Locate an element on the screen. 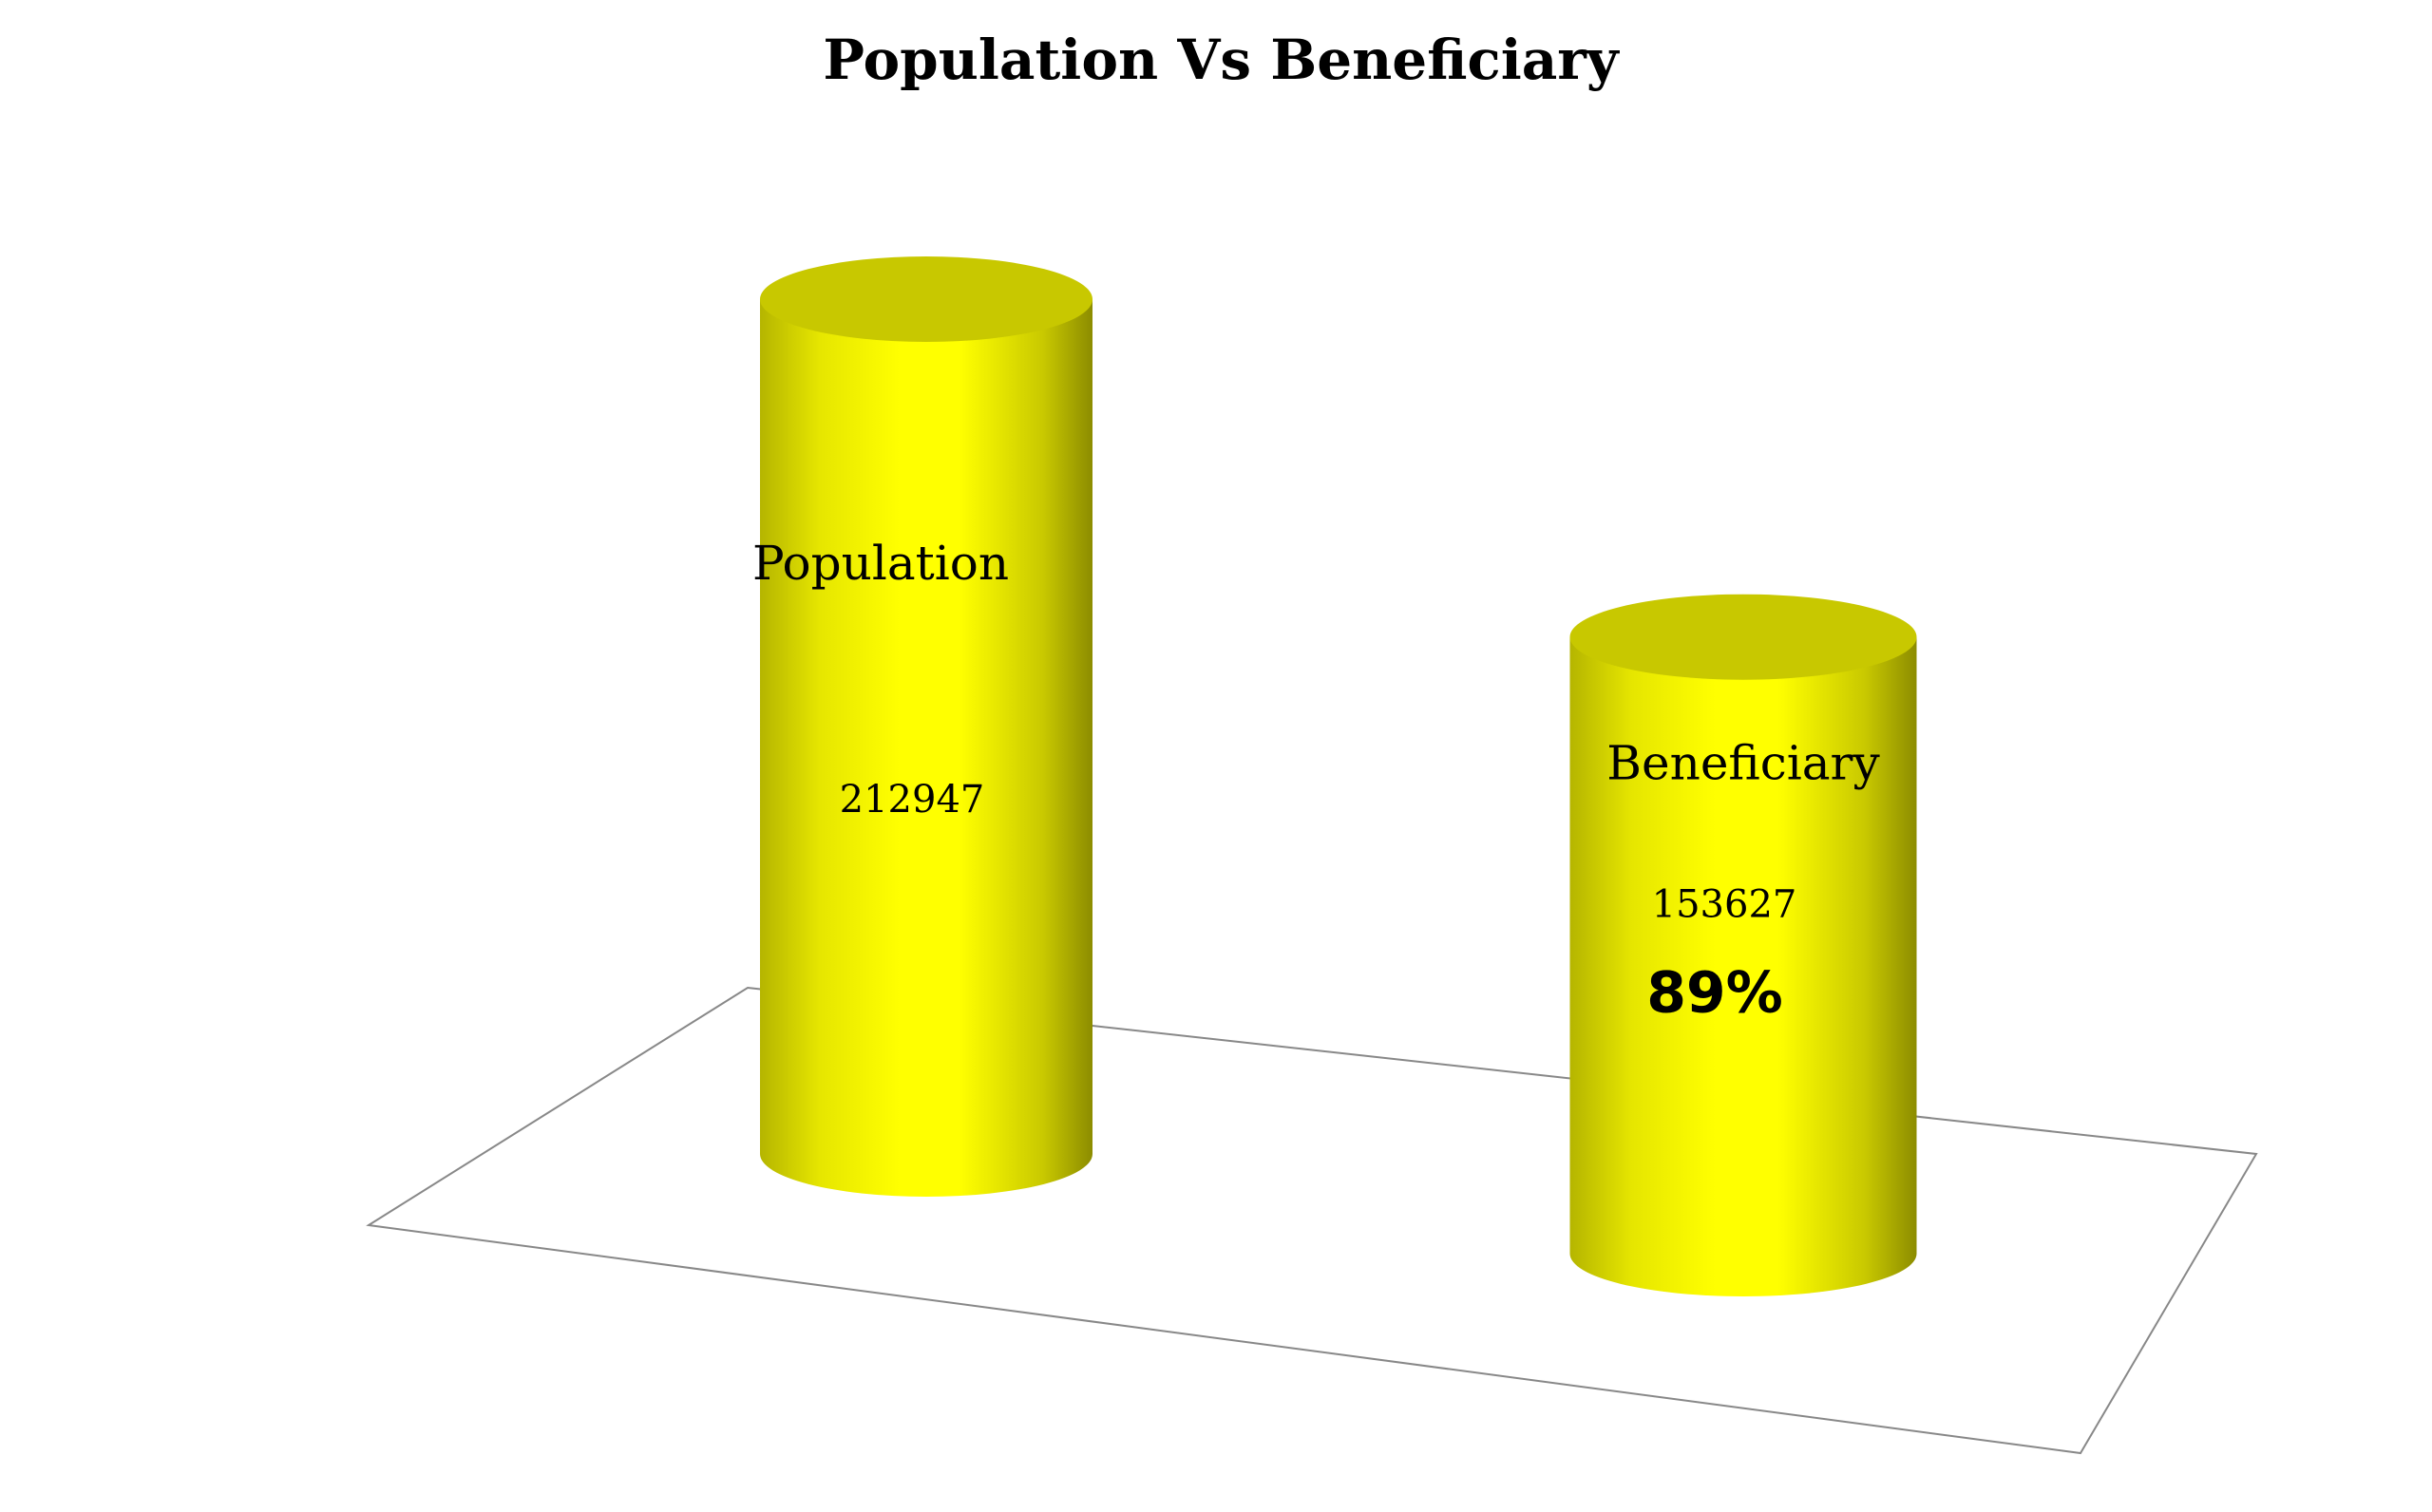 The width and height of the screenshot is (2432, 1512). cylinder-bar-beneficiary is located at coordinates (1743, 945).